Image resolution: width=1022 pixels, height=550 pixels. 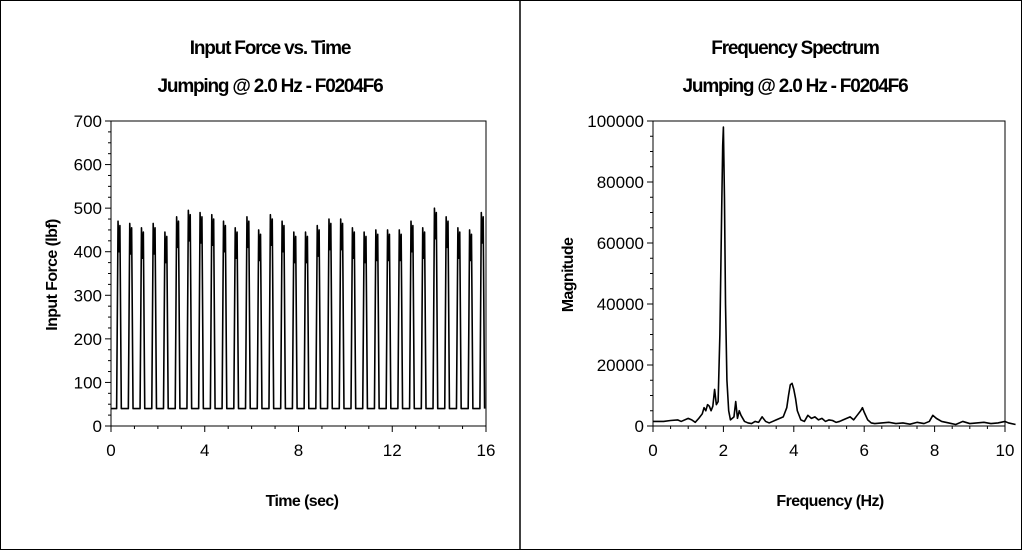 What do you see at coordinates (1005, 450) in the screenshot?
I see `x-tick-label: 10` at bounding box center [1005, 450].